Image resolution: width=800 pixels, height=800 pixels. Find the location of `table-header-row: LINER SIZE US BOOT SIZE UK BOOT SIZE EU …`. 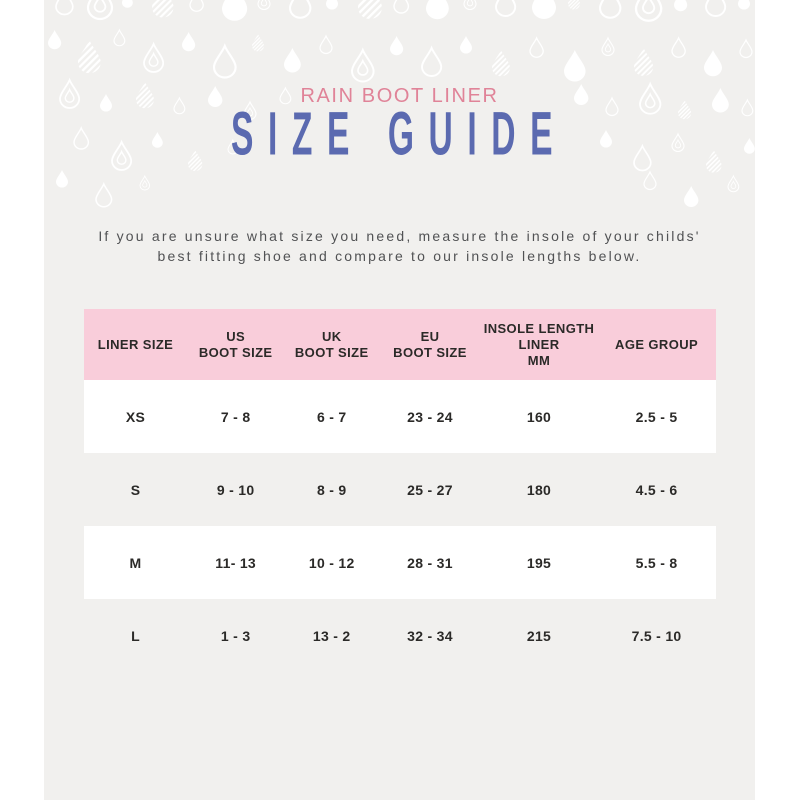

table-header-row: LINER SIZE US BOOT SIZE UK BOOT SIZE EU … is located at coordinates (400, 344).